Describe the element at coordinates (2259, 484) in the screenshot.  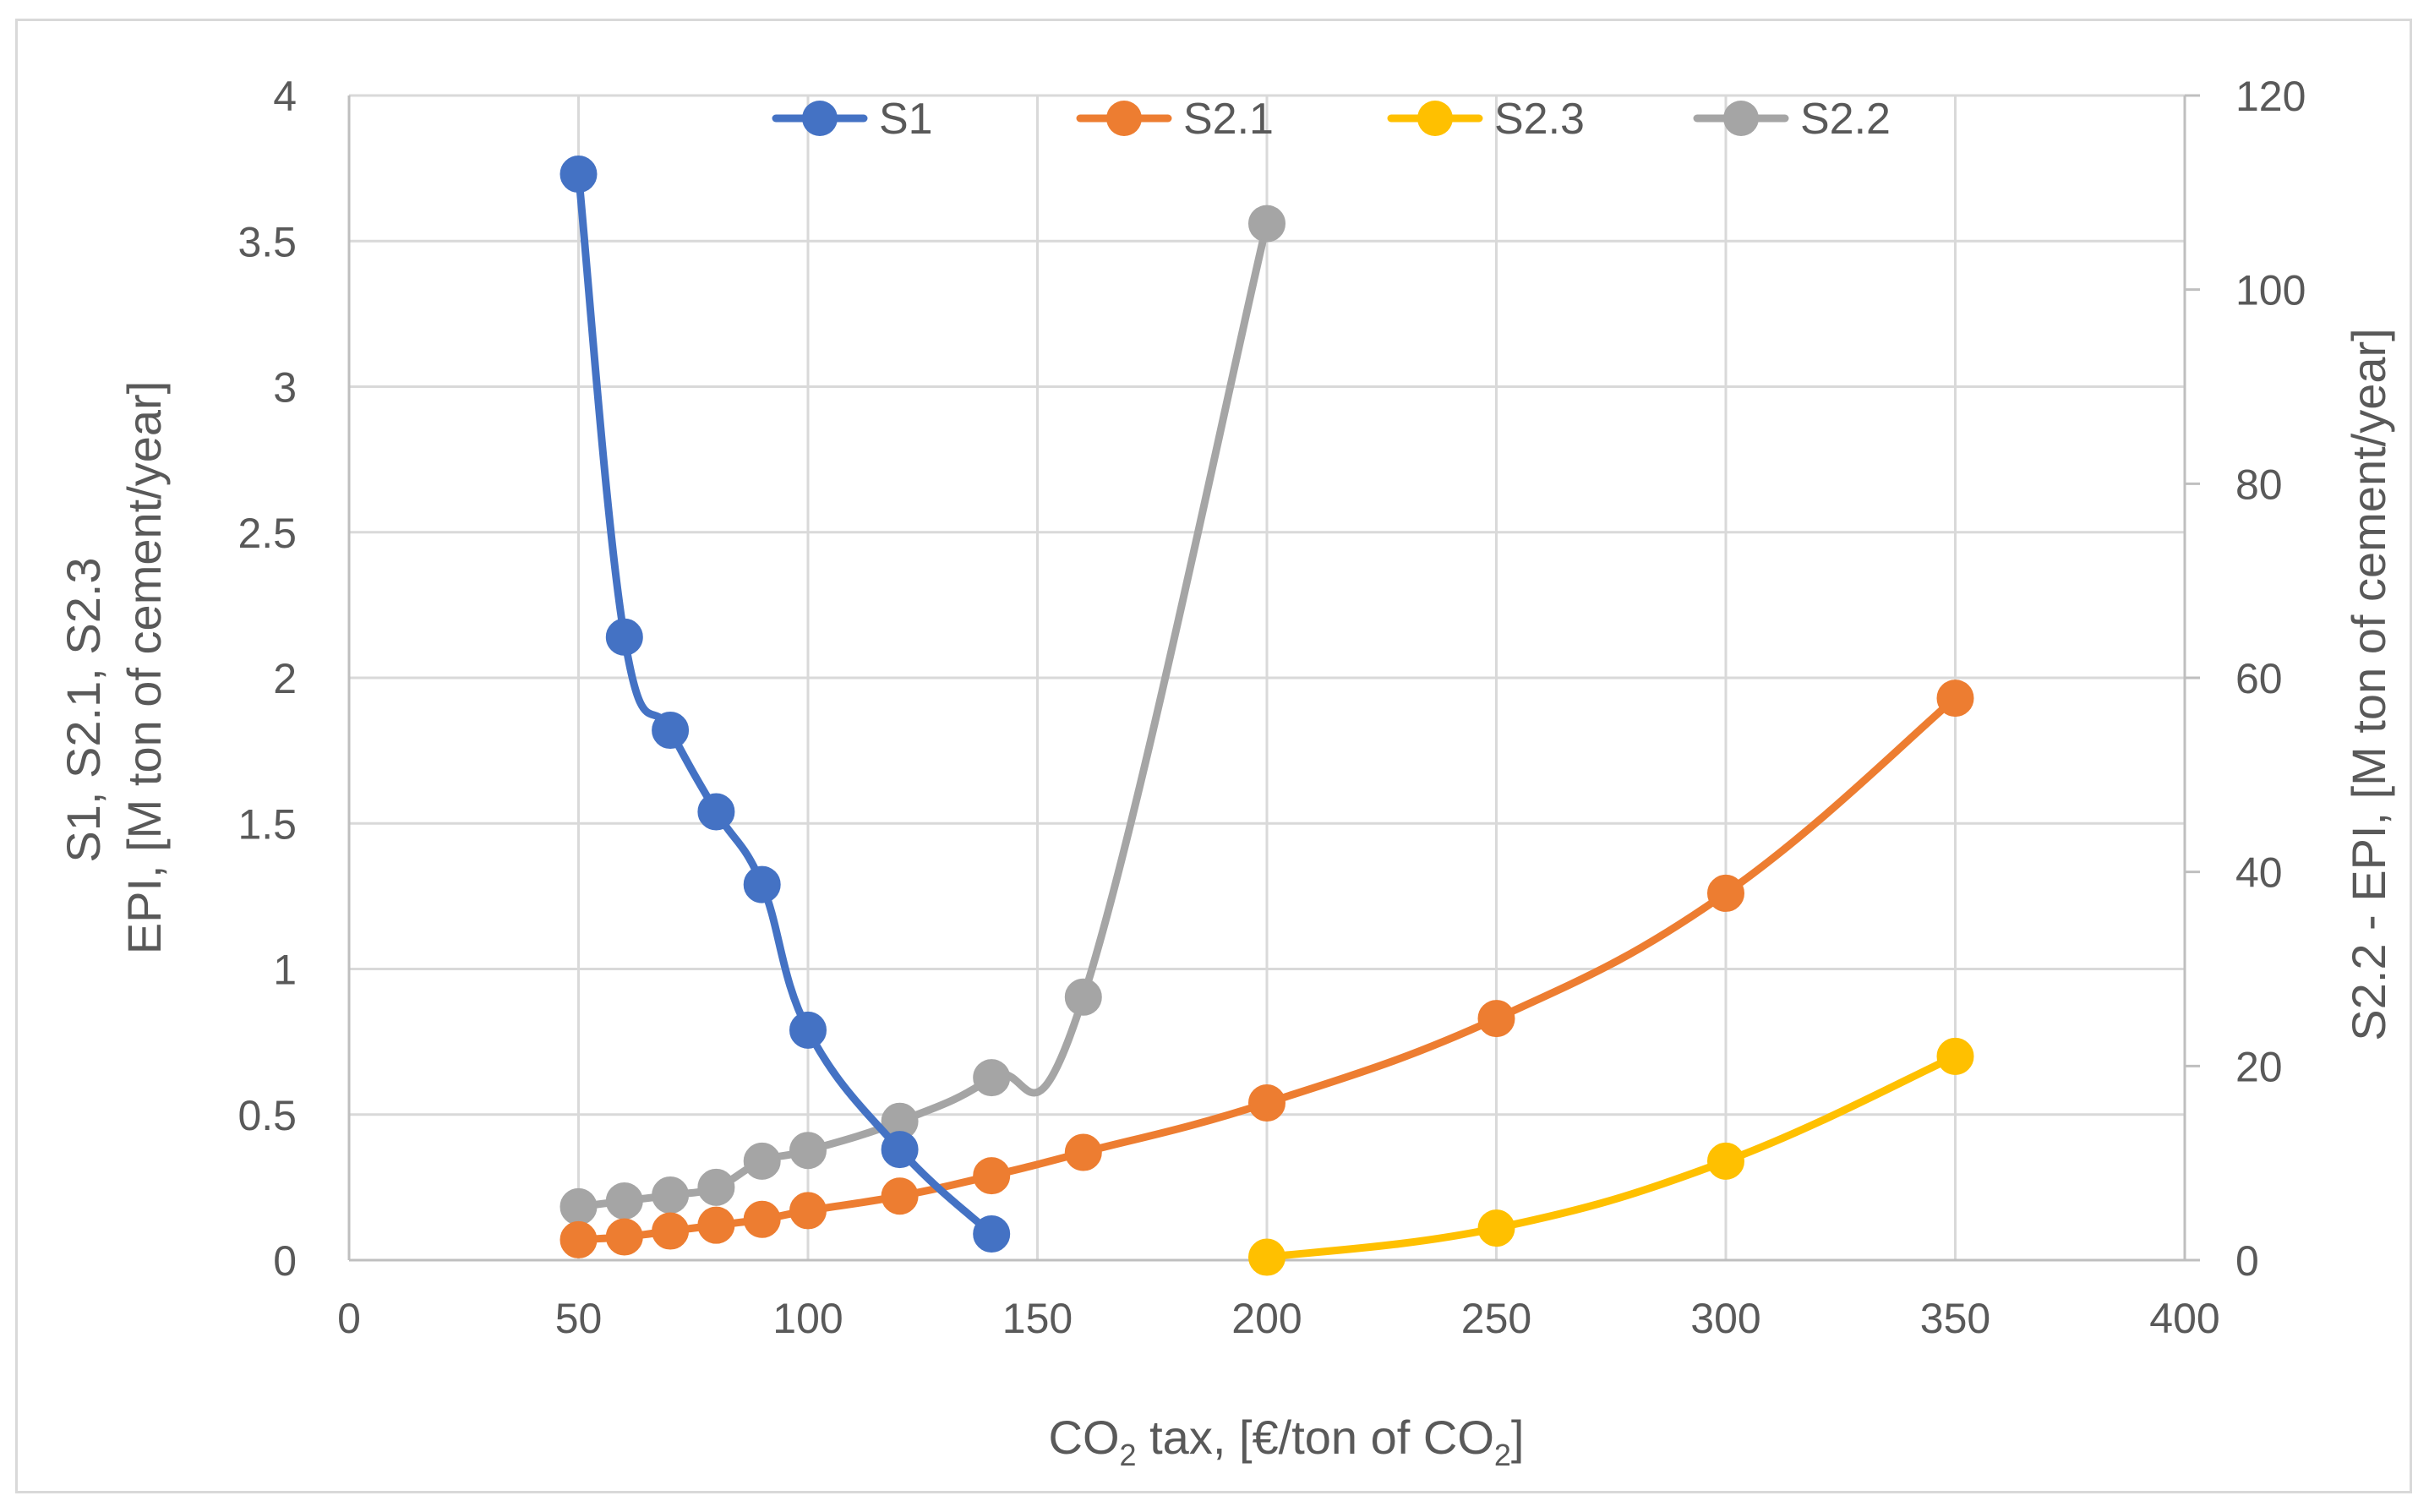
I see `right-tick-label: 80` at that location.